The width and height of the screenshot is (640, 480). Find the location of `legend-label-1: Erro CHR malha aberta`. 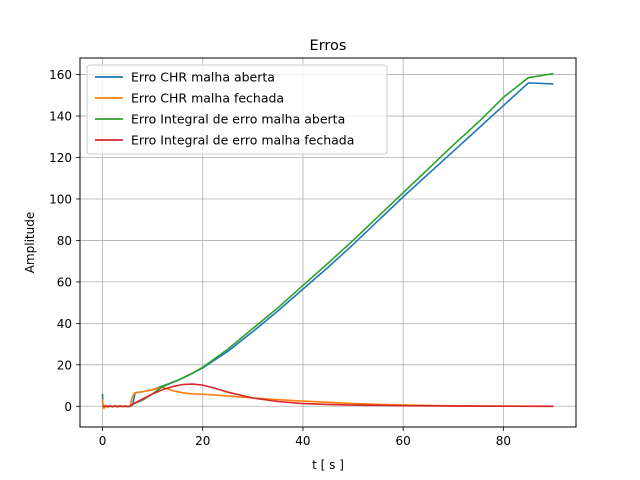

legend-label-1: Erro CHR malha aberta is located at coordinates (203, 77).